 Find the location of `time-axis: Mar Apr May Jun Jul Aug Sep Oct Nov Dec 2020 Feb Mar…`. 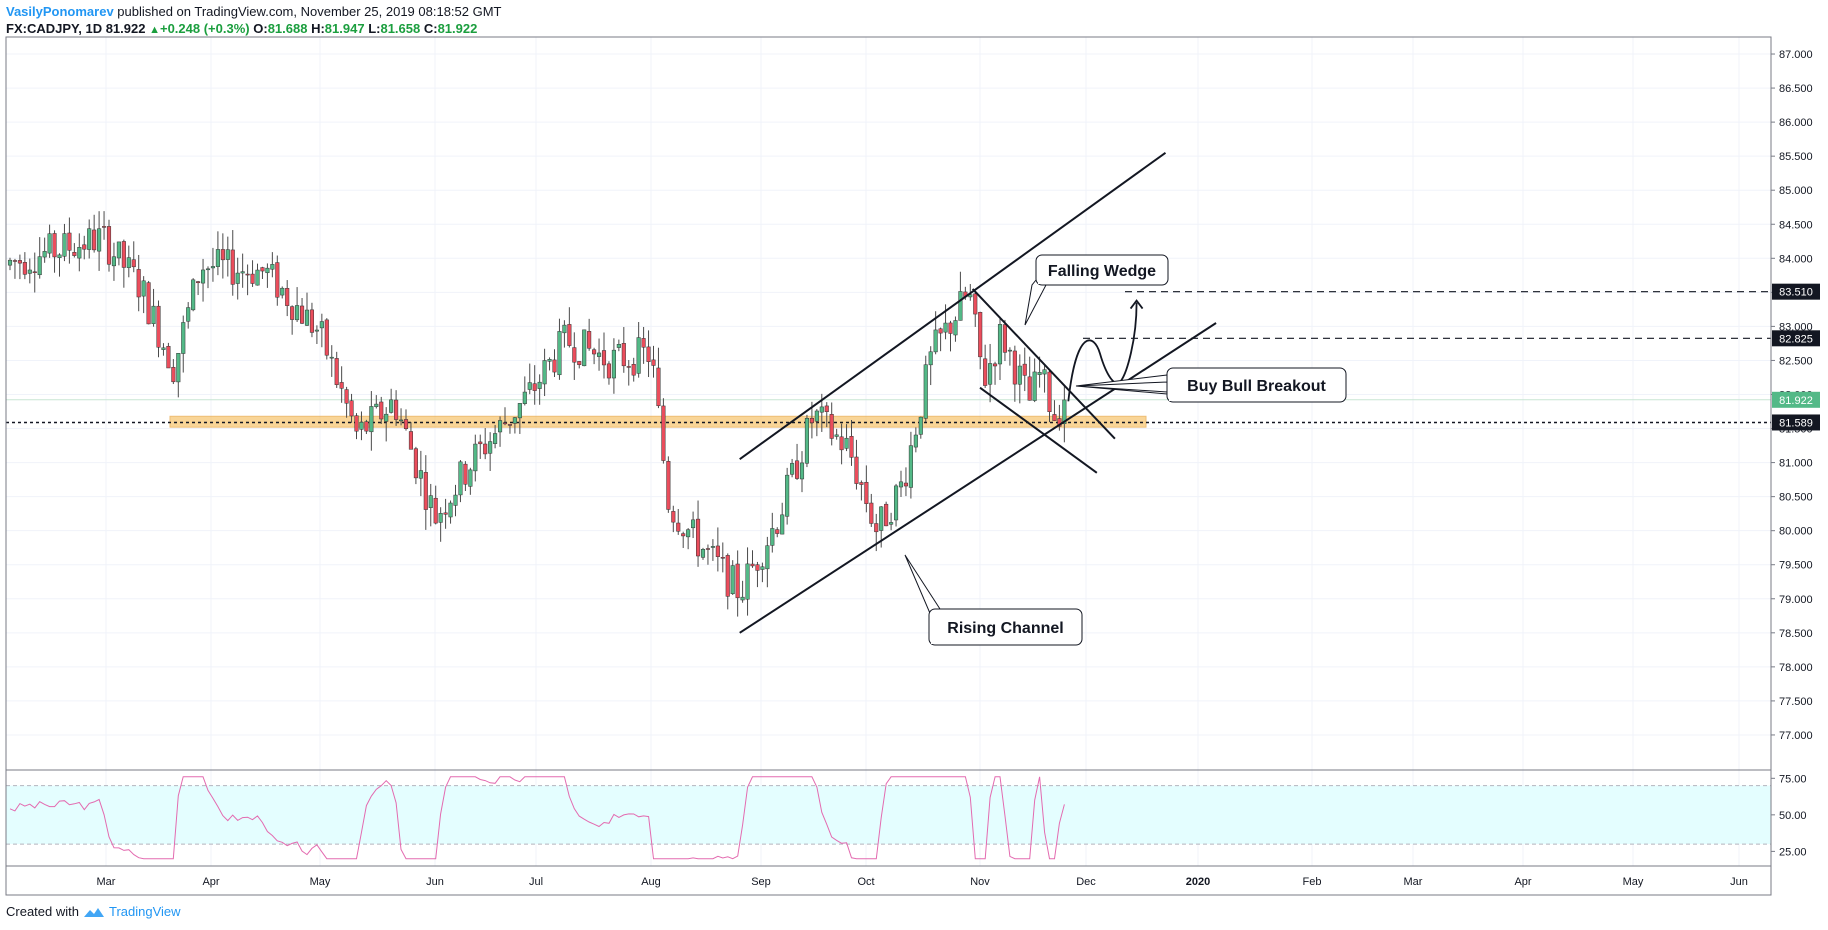

time-axis: Mar Apr May Jun Jul Aug Sep Oct Nov Dec 2020 Feb Mar… is located at coordinates (922, 882).